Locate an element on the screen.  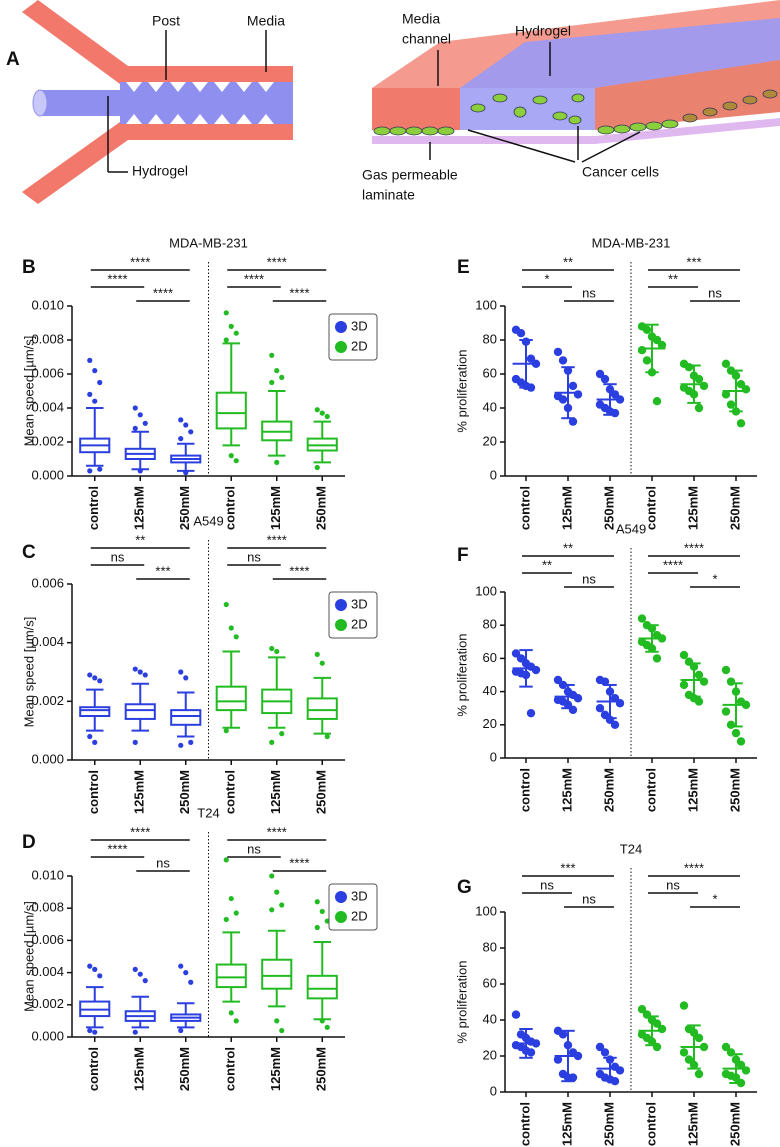
hydrogel-top is located at coordinates (620, 53).